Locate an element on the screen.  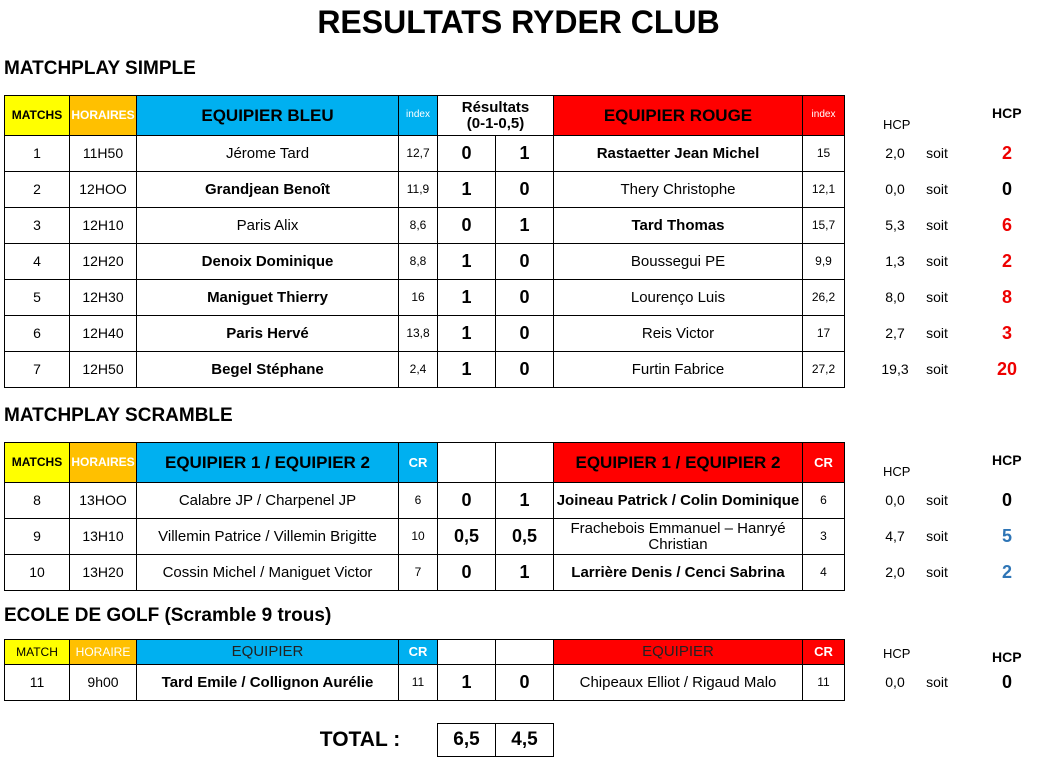
time: 13H10 is located at coordinates (103, 536).